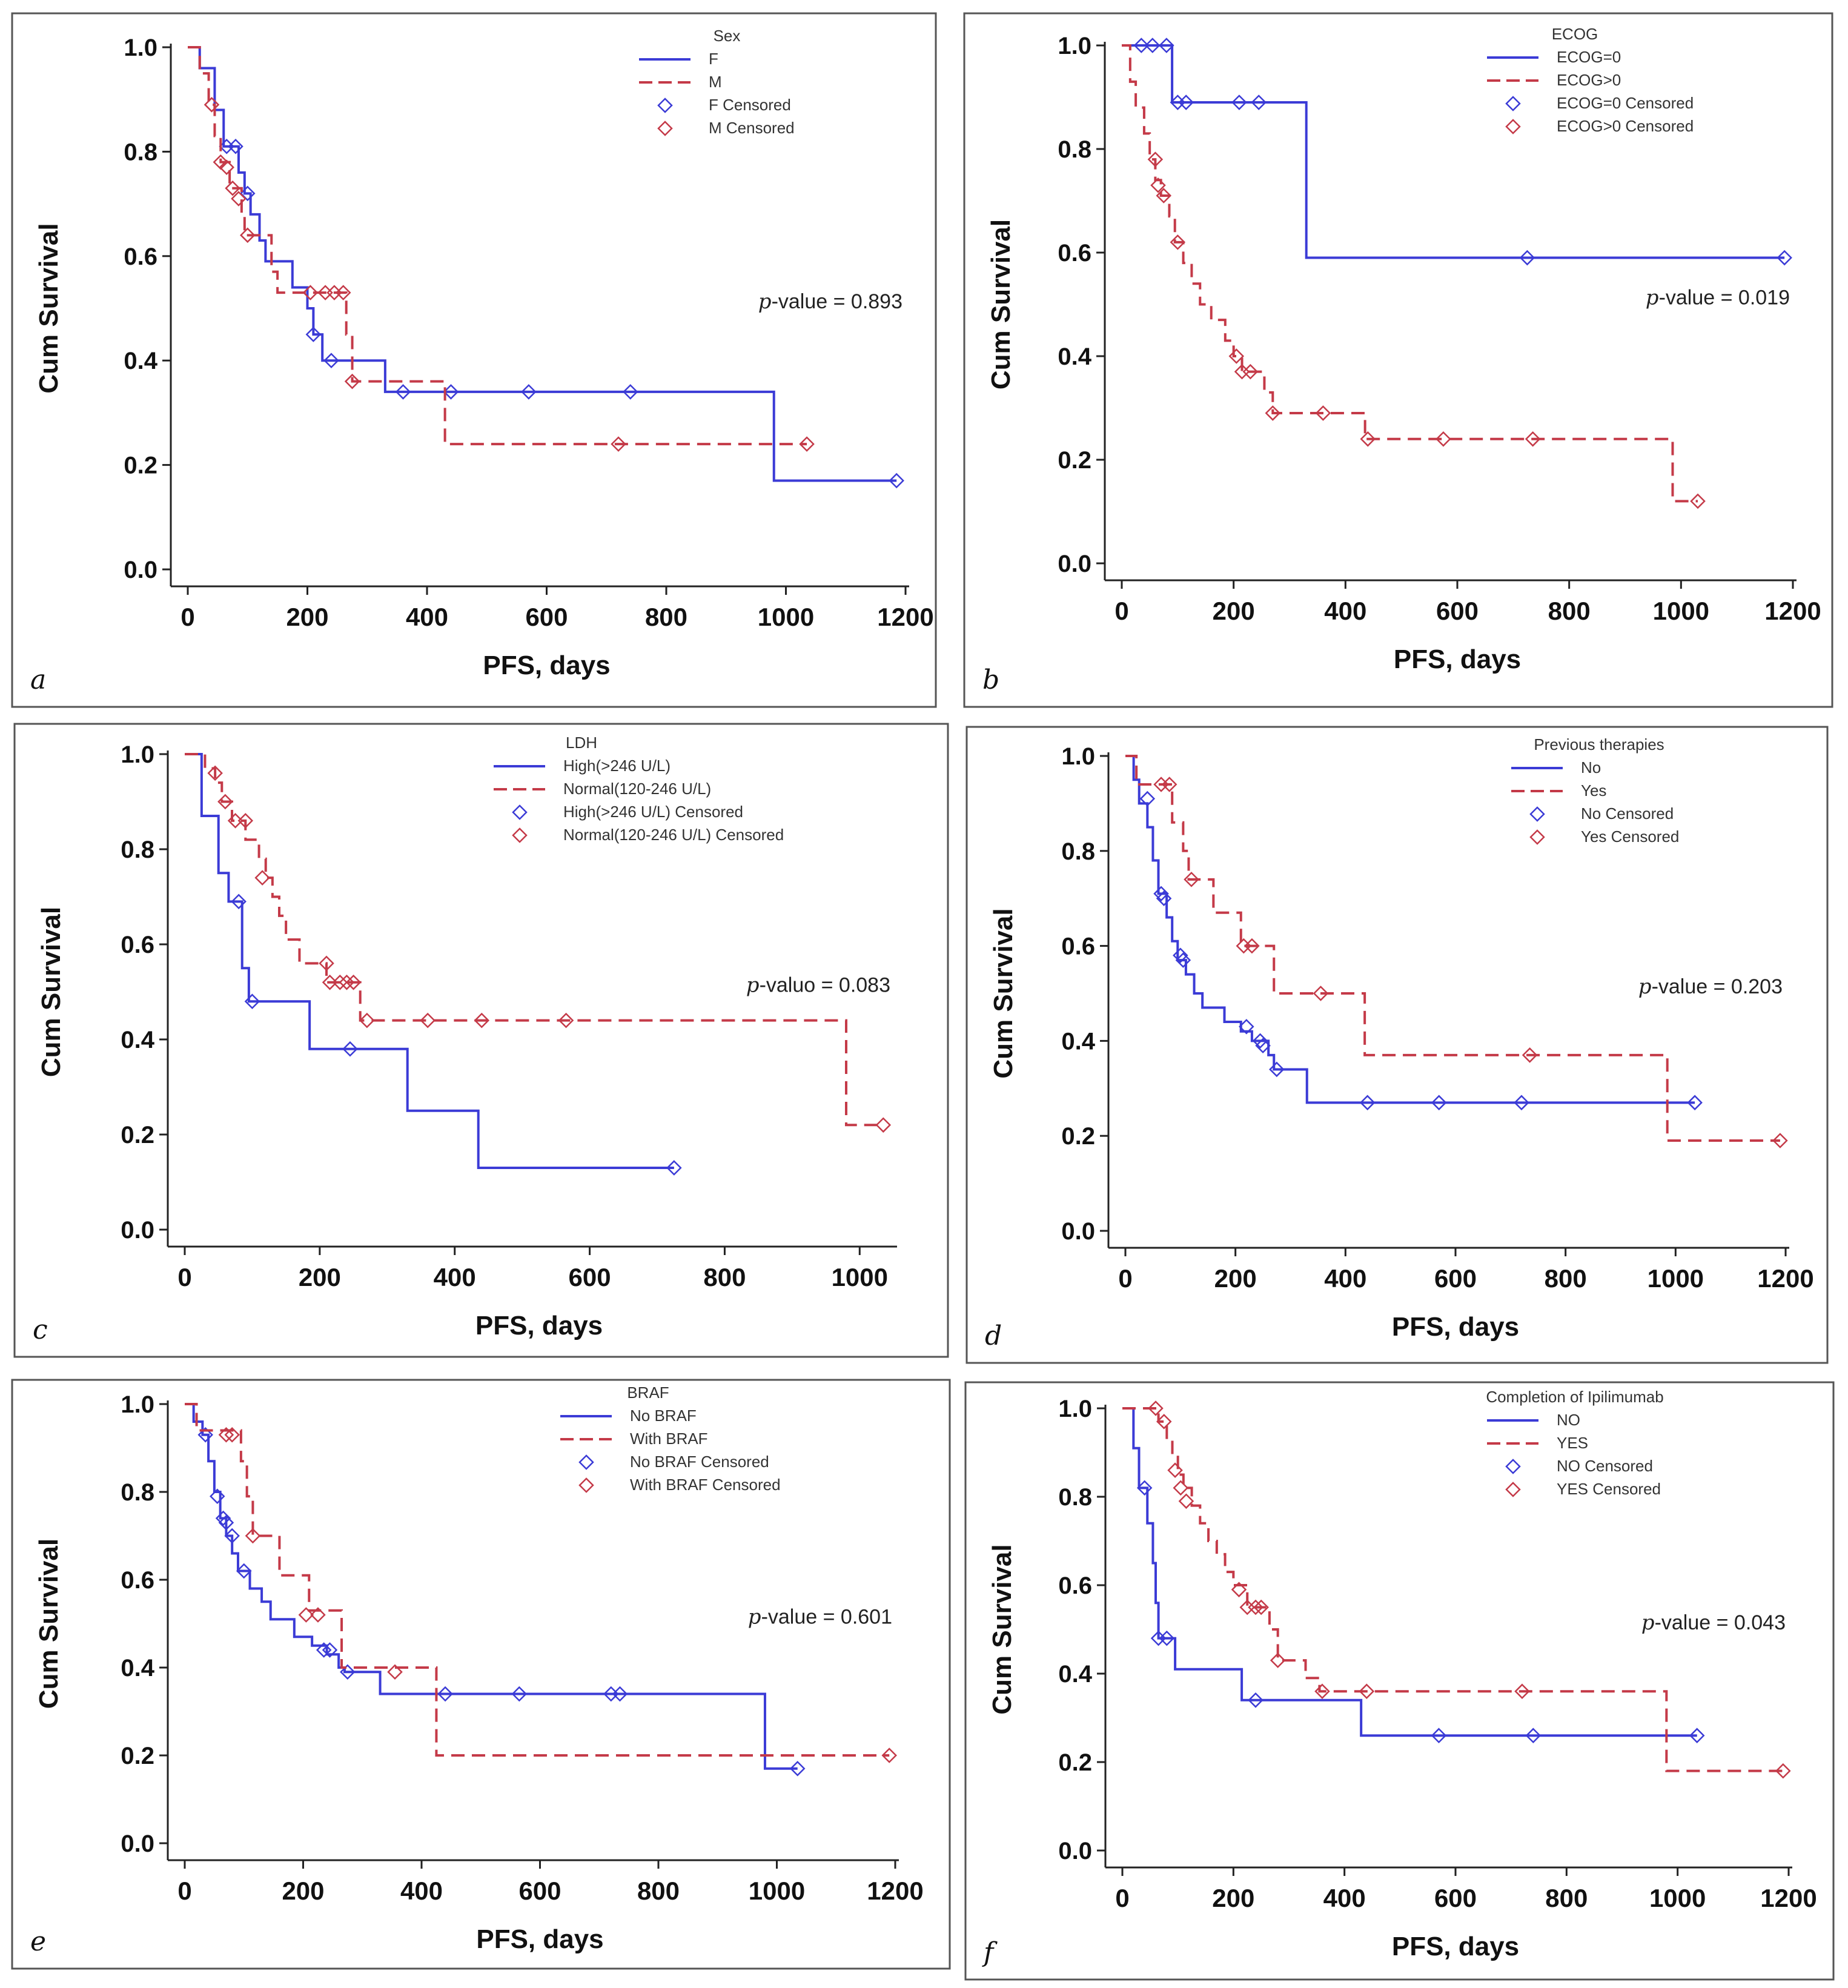 This screenshot has height=1988, width=1848. What do you see at coordinates (1574, 1397) in the screenshot?
I see `legend-title: Completion of Ipilimumab` at bounding box center [1574, 1397].